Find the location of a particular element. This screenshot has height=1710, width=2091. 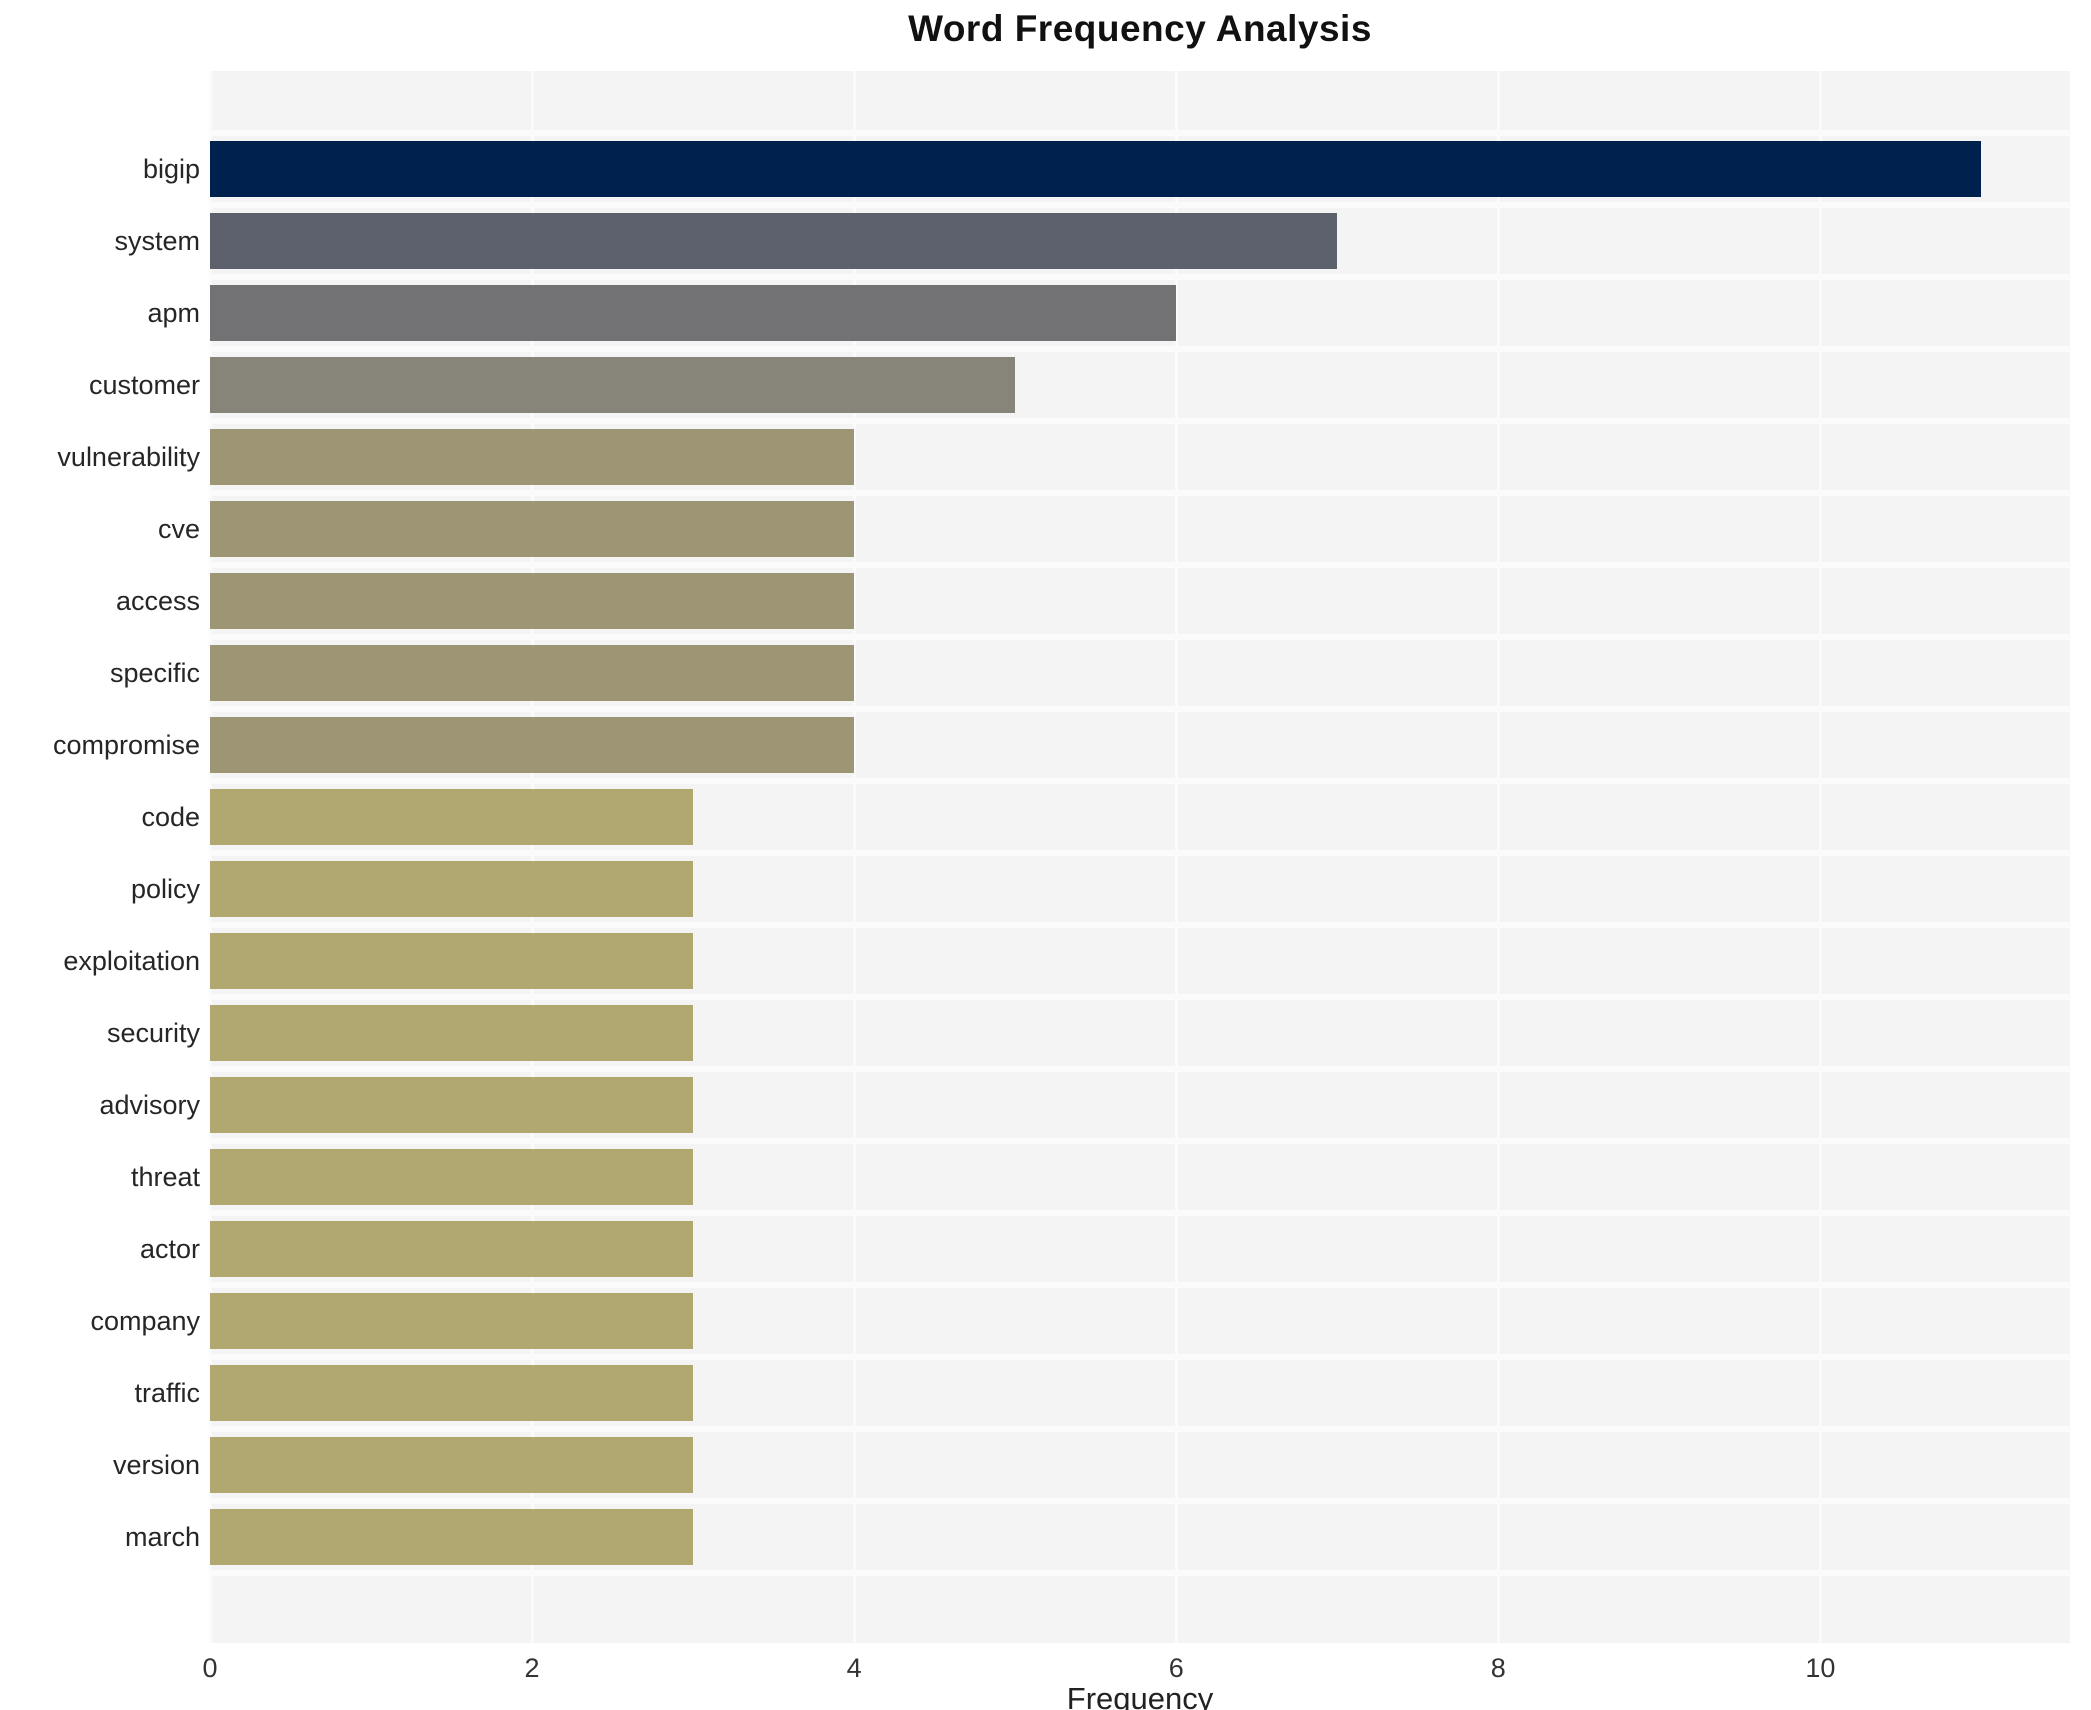

category-label-vulnerability: vulnerability is located at coordinates (128, 457).